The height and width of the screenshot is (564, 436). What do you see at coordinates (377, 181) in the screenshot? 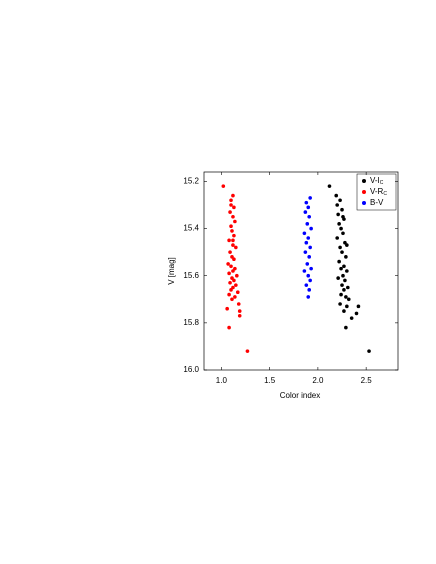
I see `legend-label: V-IC` at bounding box center [377, 181].